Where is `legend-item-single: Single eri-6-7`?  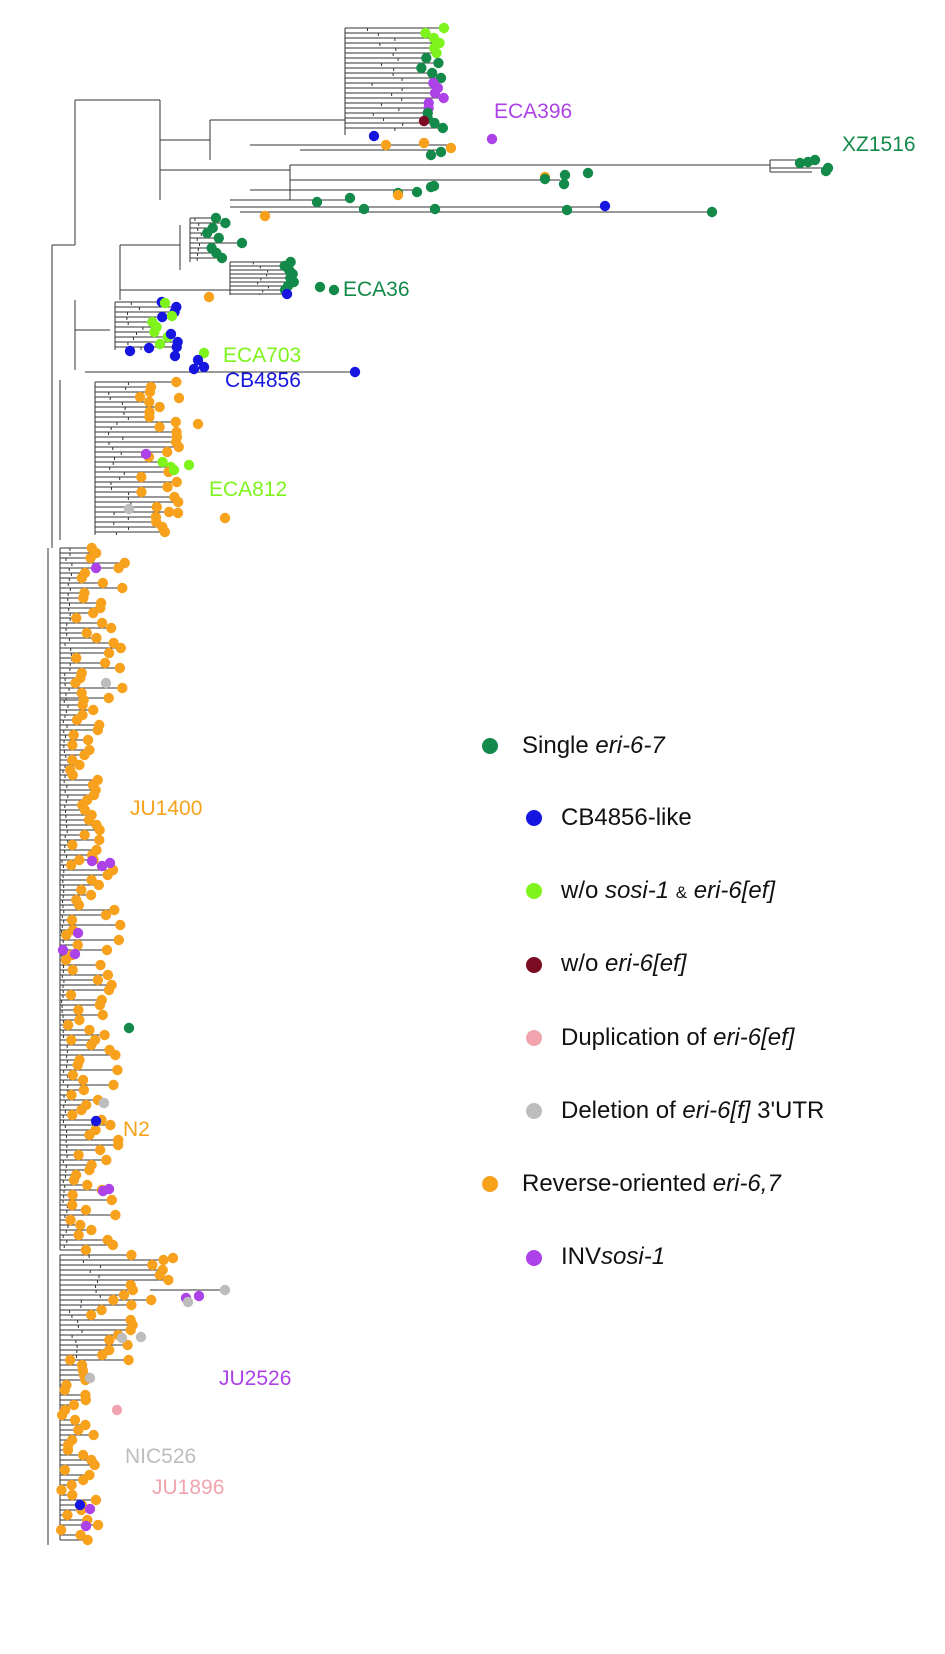 legend-item-single: Single eri-6-7 is located at coordinates (593, 745).